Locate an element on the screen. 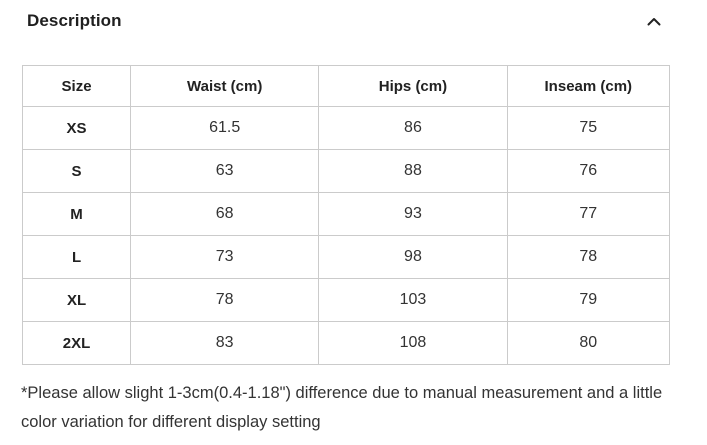  table-row: M 68 93 77 is located at coordinates (346, 214).